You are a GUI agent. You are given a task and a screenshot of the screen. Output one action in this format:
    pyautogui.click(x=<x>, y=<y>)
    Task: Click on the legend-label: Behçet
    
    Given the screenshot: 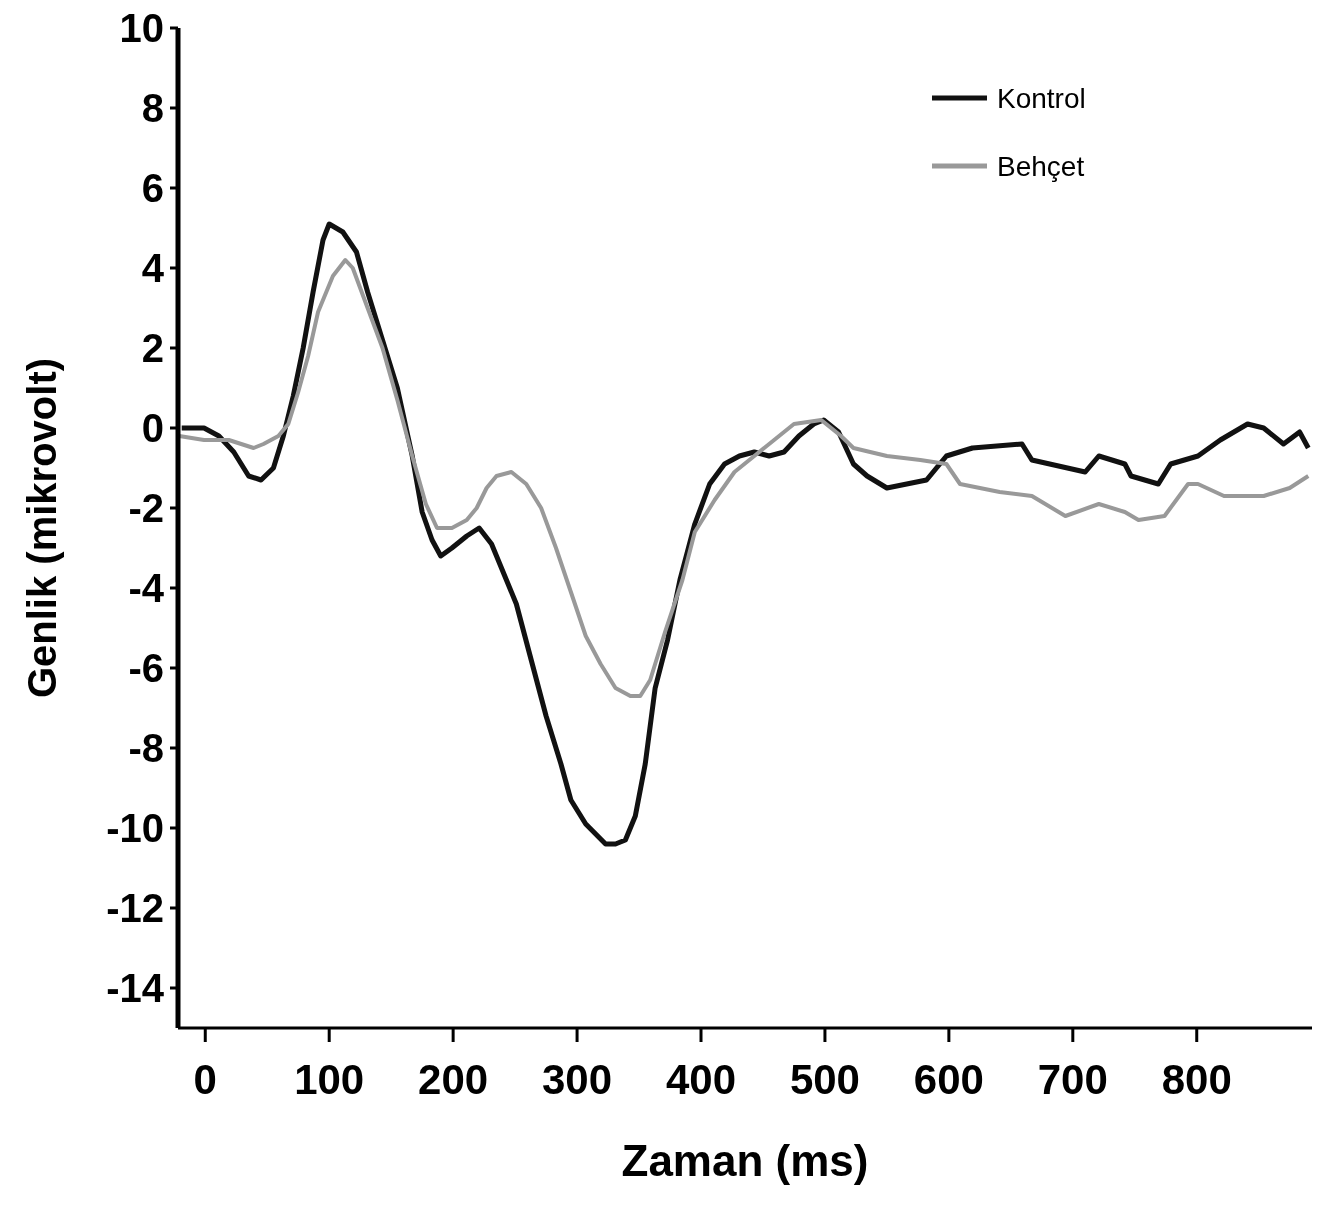 What is the action you would take?
    pyautogui.click(x=1041, y=166)
    